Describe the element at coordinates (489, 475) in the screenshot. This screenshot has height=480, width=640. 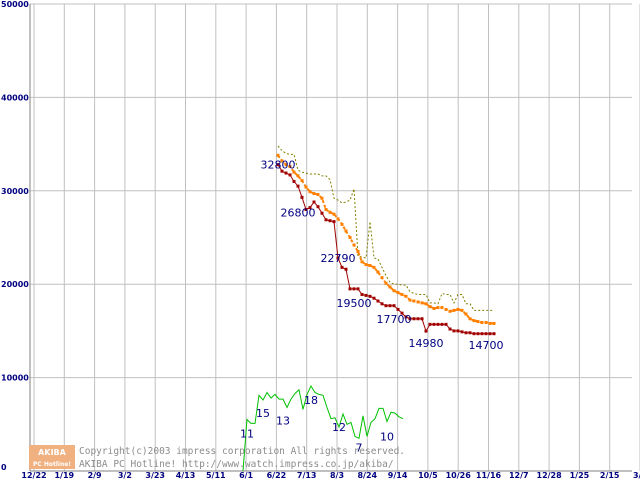
I see `x-tick-label: 11/16` at that location.